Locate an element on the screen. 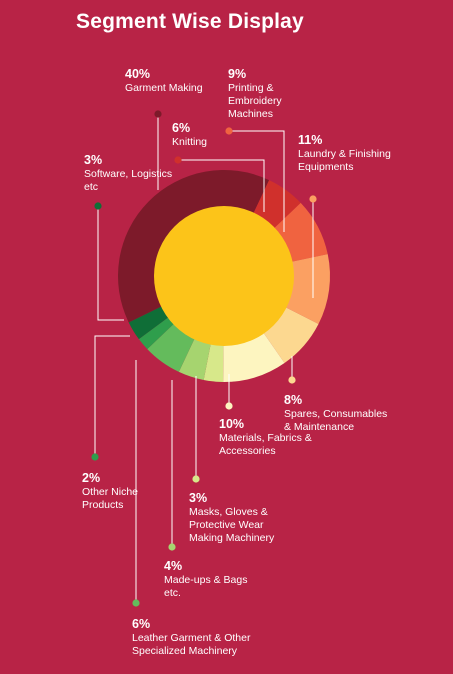 This screenshot has width=453, height=674. leader-line-printing-embroidery-machines is located at coordinates (257, 181).